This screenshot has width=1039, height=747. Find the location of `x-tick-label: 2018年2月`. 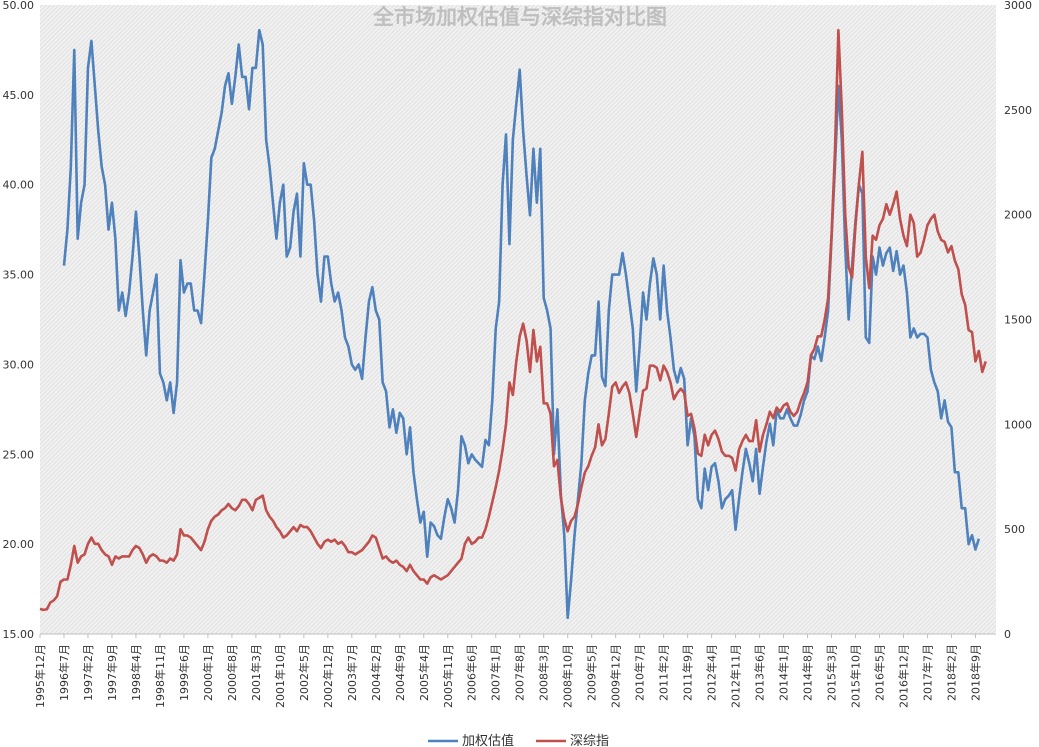

x-tick-label: 2018年2月 is located at coordinates (951, 672).